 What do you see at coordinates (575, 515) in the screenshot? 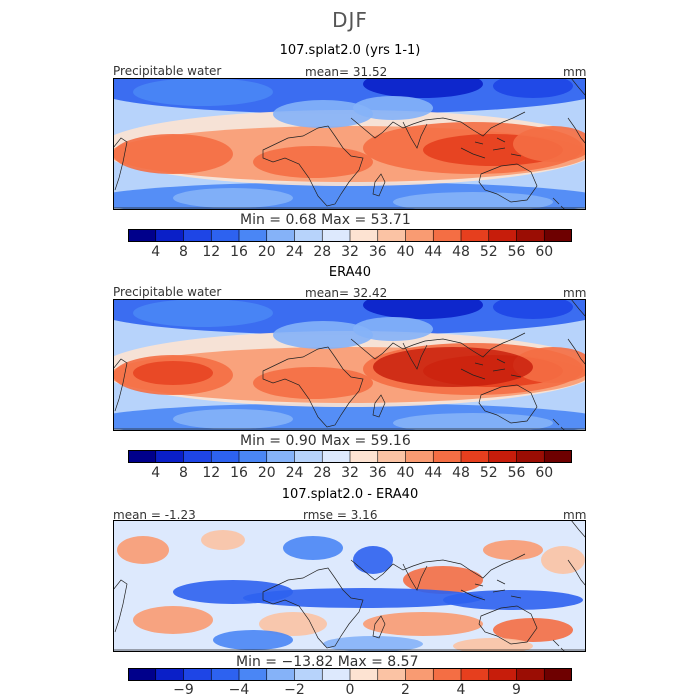
I see `panel-3-units: mm` at bounding box center [575, 515].